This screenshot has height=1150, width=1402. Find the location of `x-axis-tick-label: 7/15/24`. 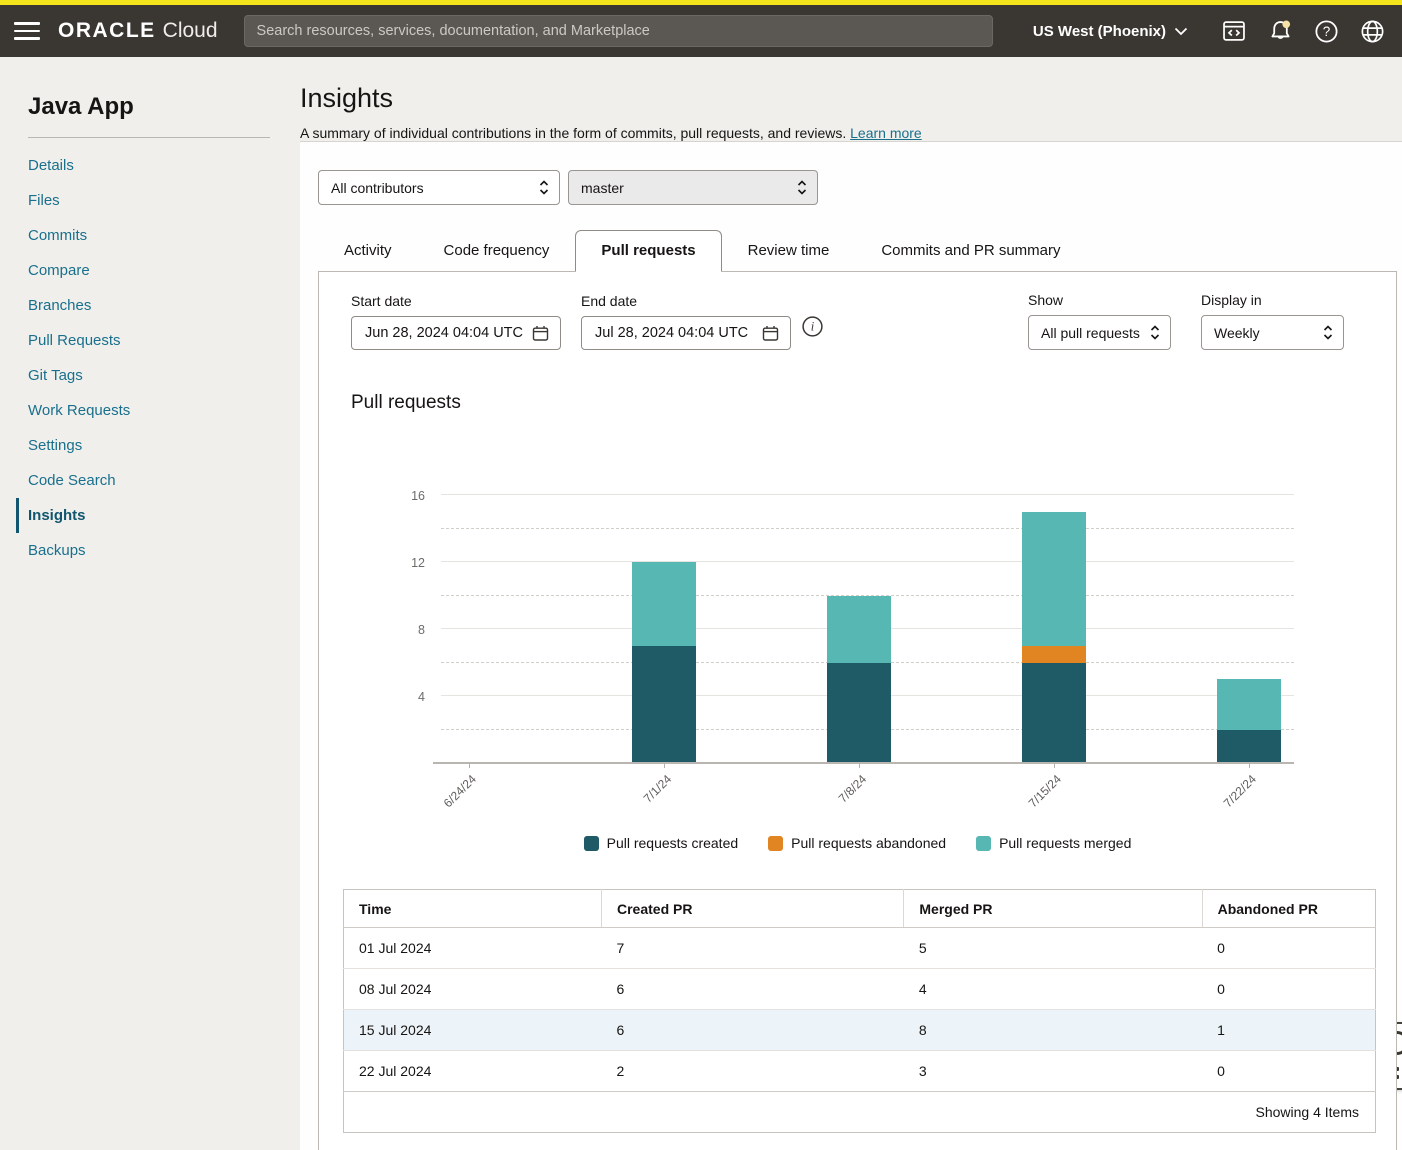

x-axis-tick-label: 7/15/24 is located at coordinates (1044, 791).